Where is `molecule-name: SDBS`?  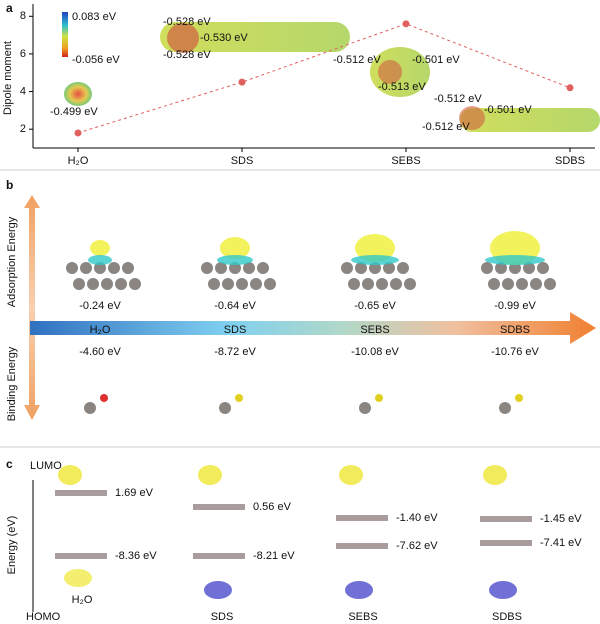 molecule-name: SDBS is located at coordinates (507, 617).